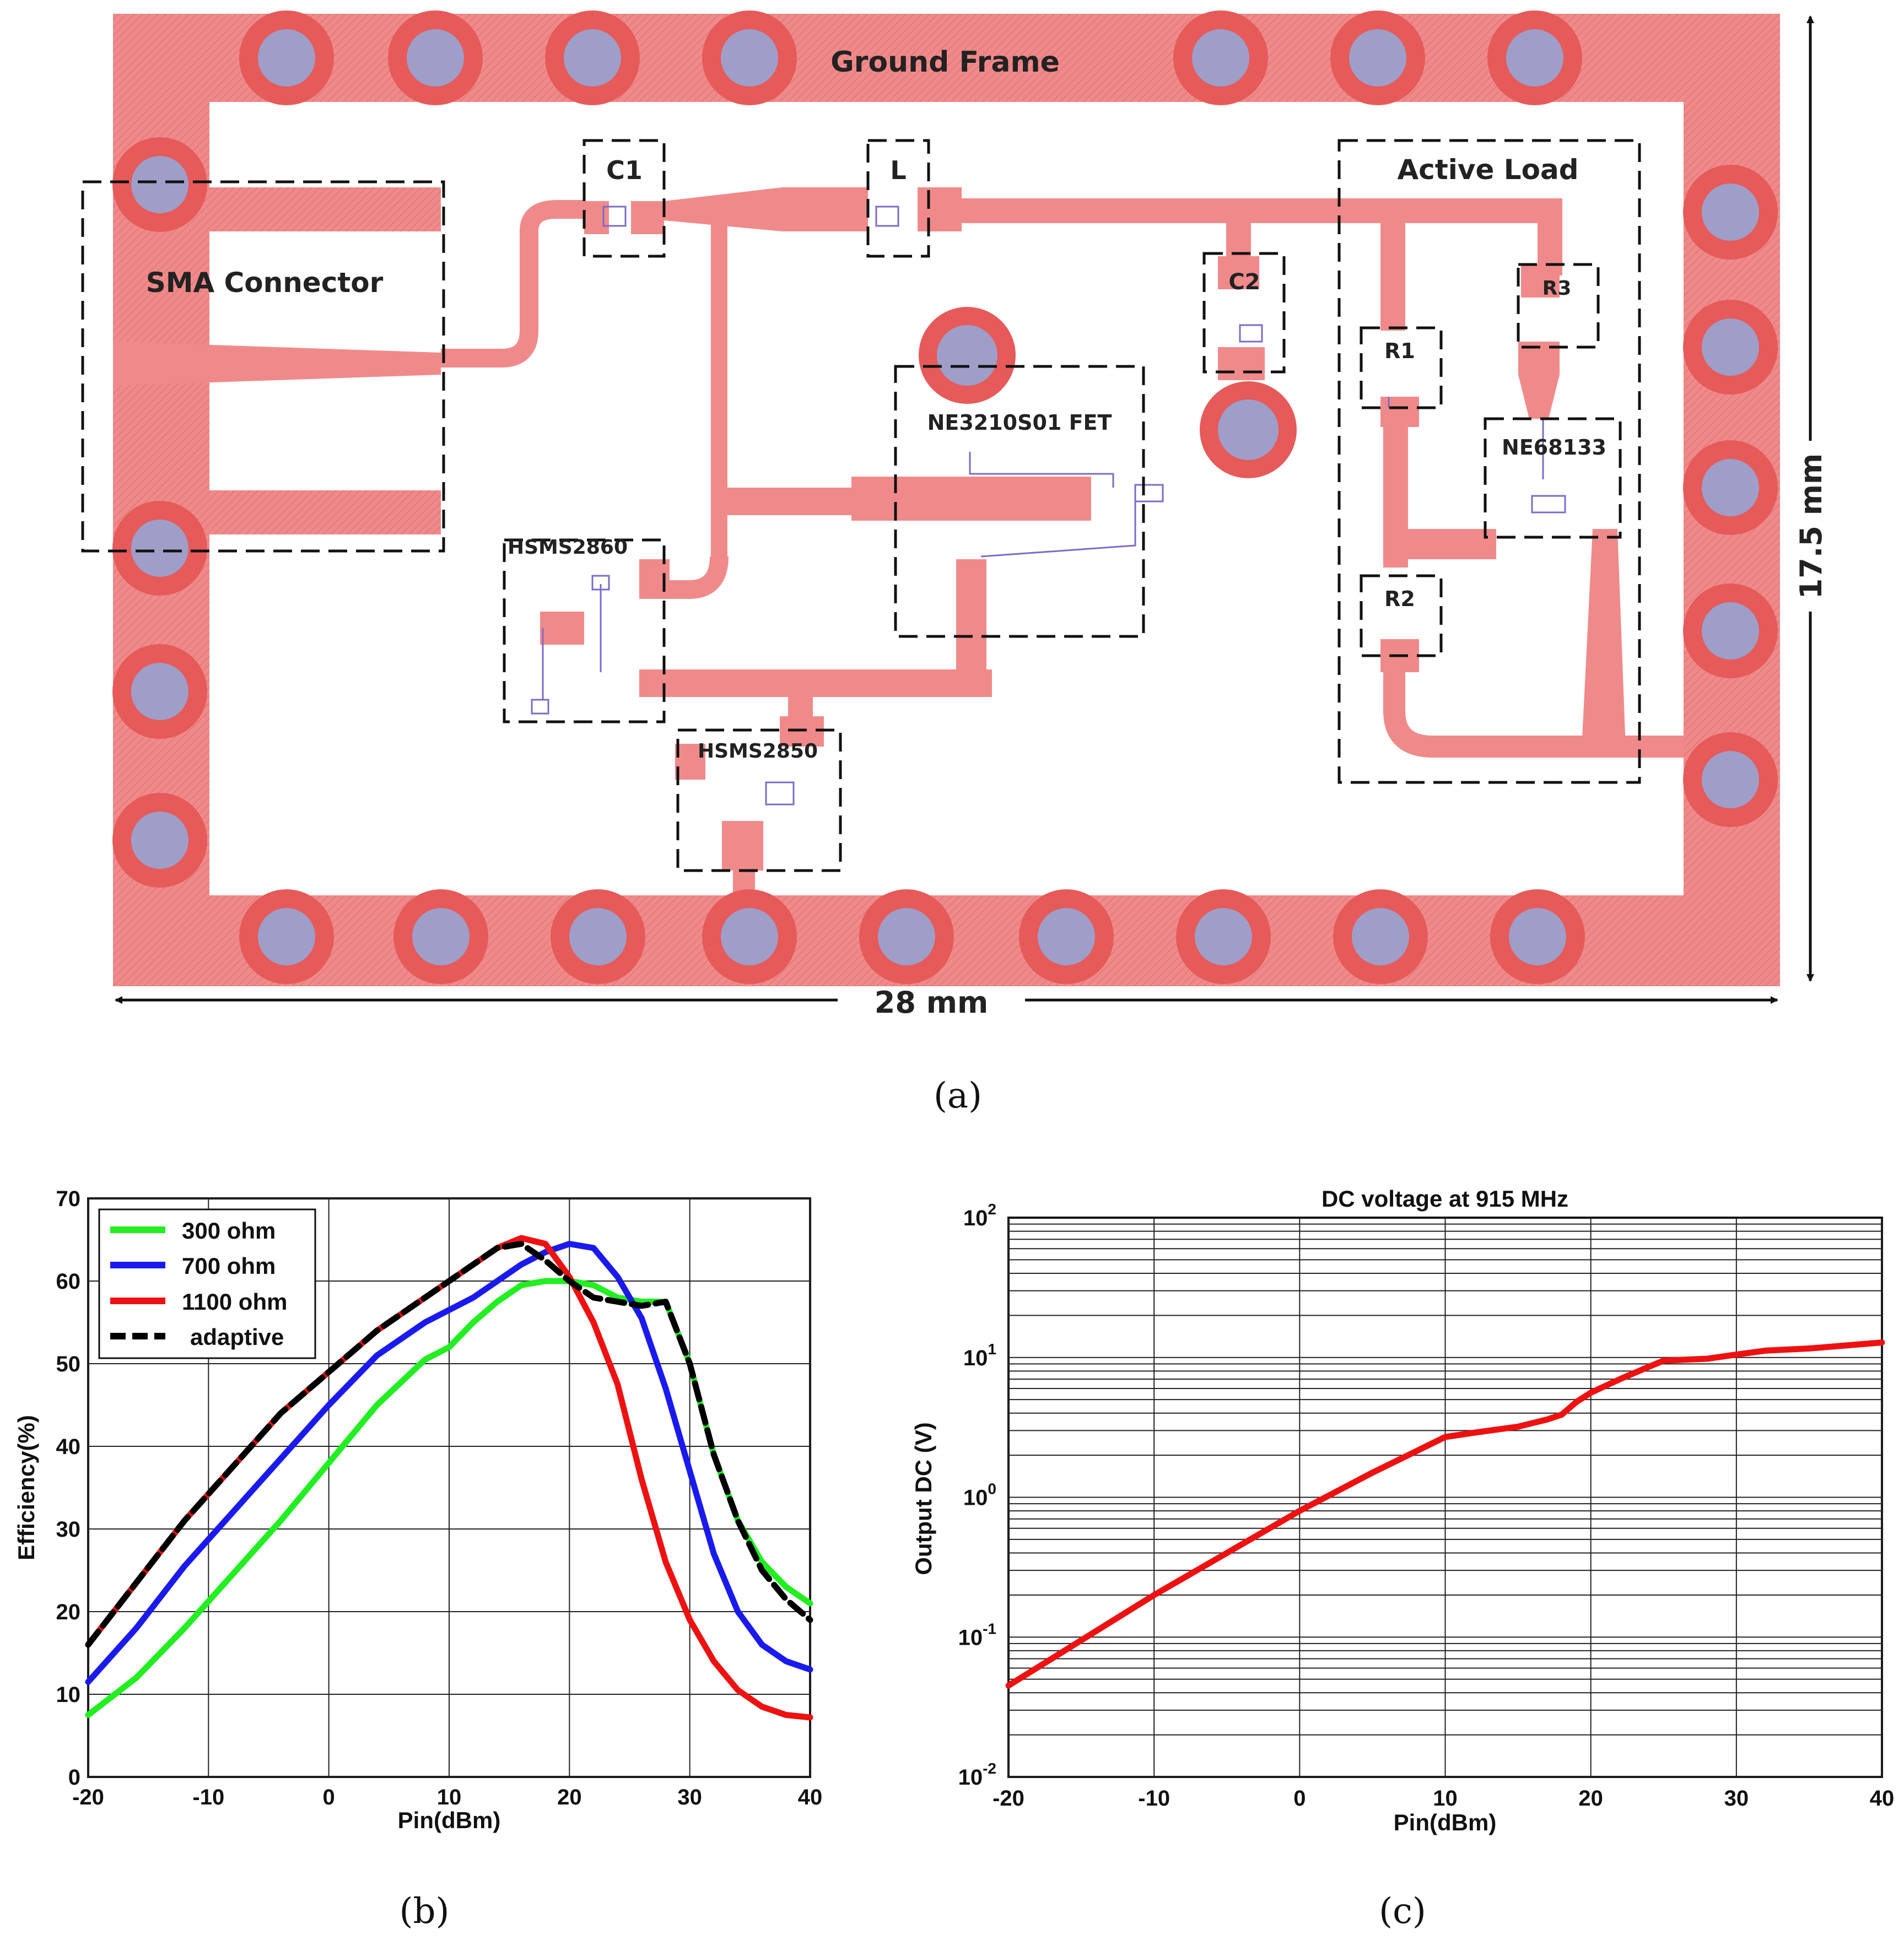 Image resolution: width=1904 pixels, height=1956 pixels. I want to click on active-load-box, so click(1489, 461).